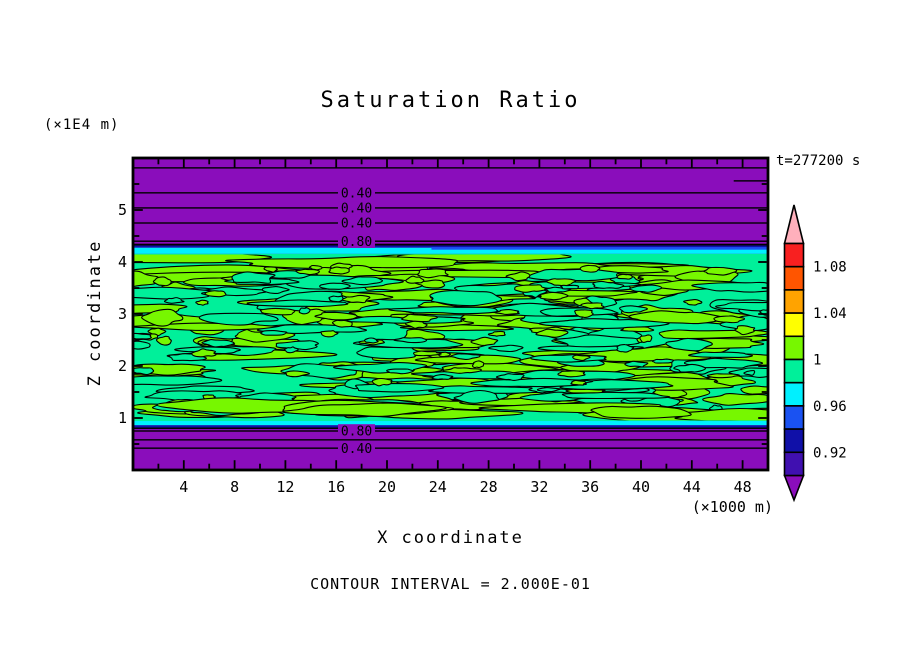 The height and width of the screenshot is (654, 904). I want to click on colorbar-tick-label: 0.96, so click(830, 407).